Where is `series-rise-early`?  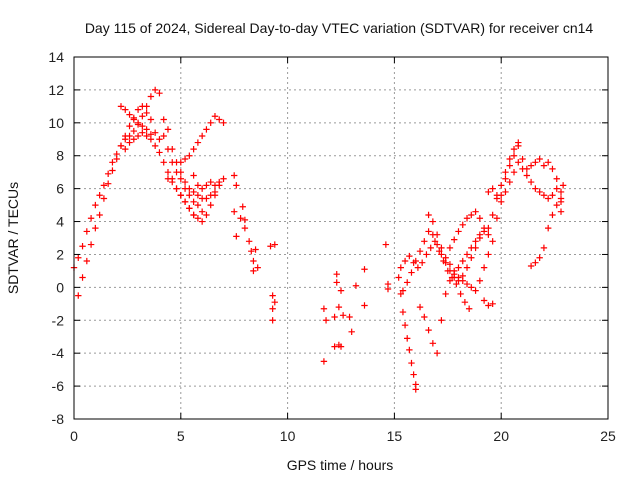 series-rise-early is located at coordinates (116, 178).